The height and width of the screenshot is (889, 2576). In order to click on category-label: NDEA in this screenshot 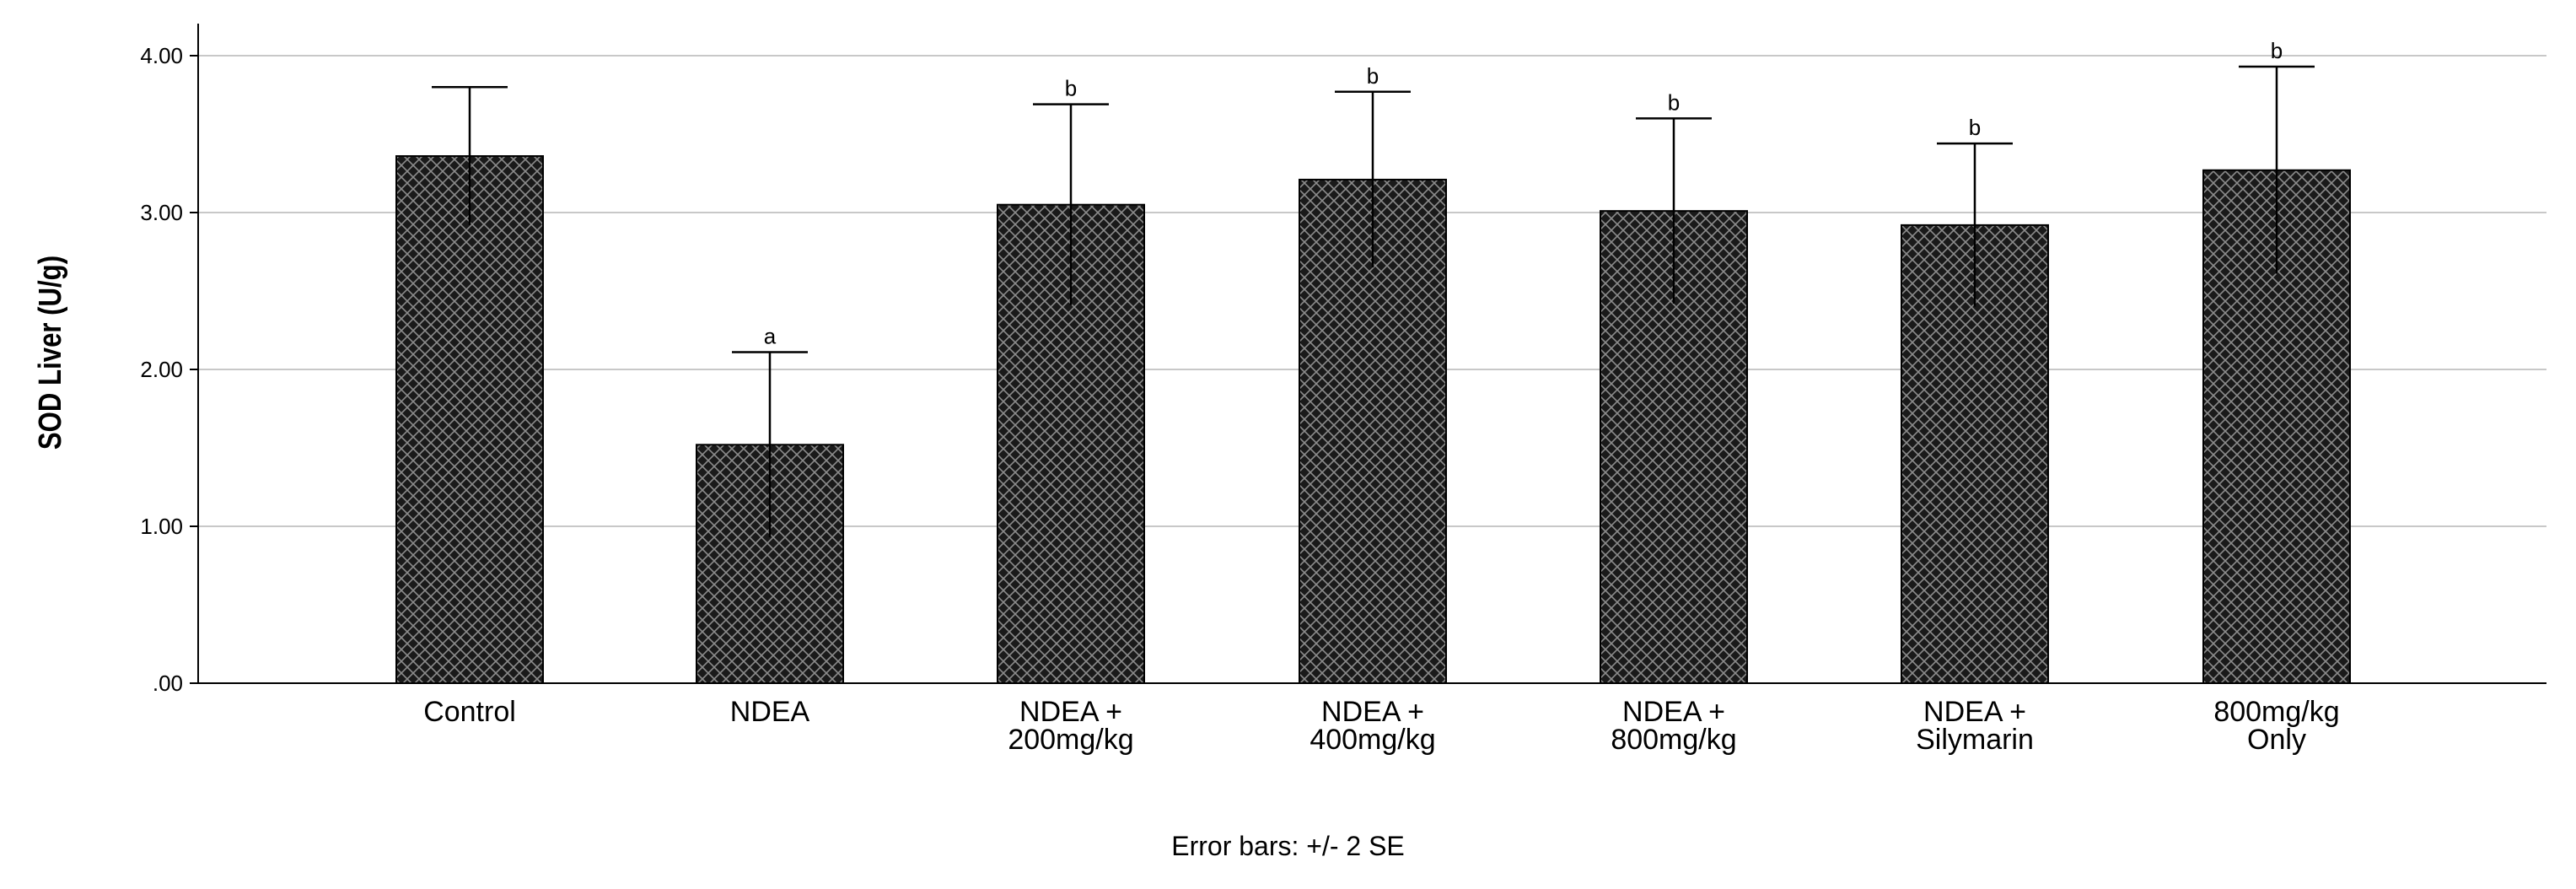, I will do `click(770, 712)`.